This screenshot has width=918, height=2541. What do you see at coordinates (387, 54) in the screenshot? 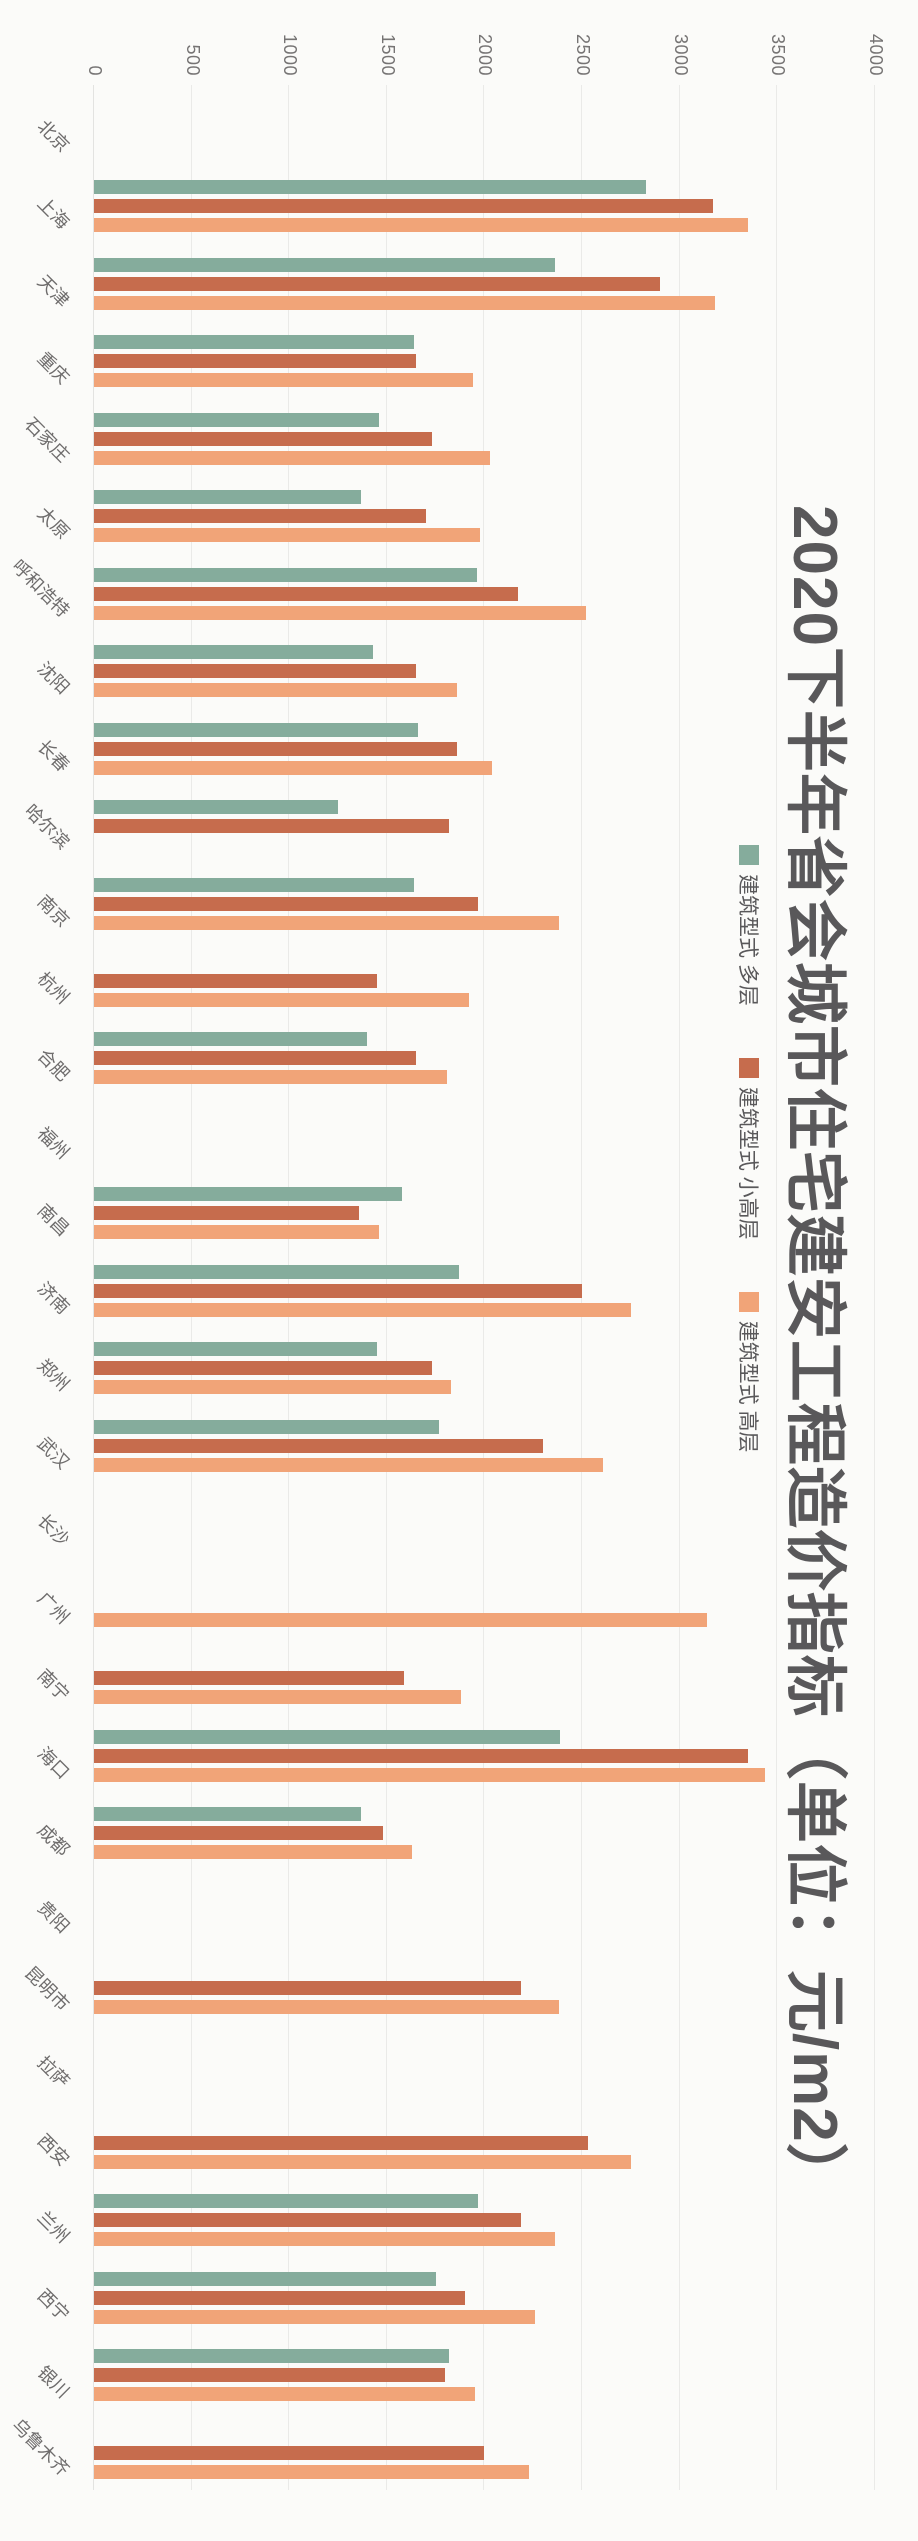
I see `value-axis-tick-label: 1500` at bounding box center [387, 54].